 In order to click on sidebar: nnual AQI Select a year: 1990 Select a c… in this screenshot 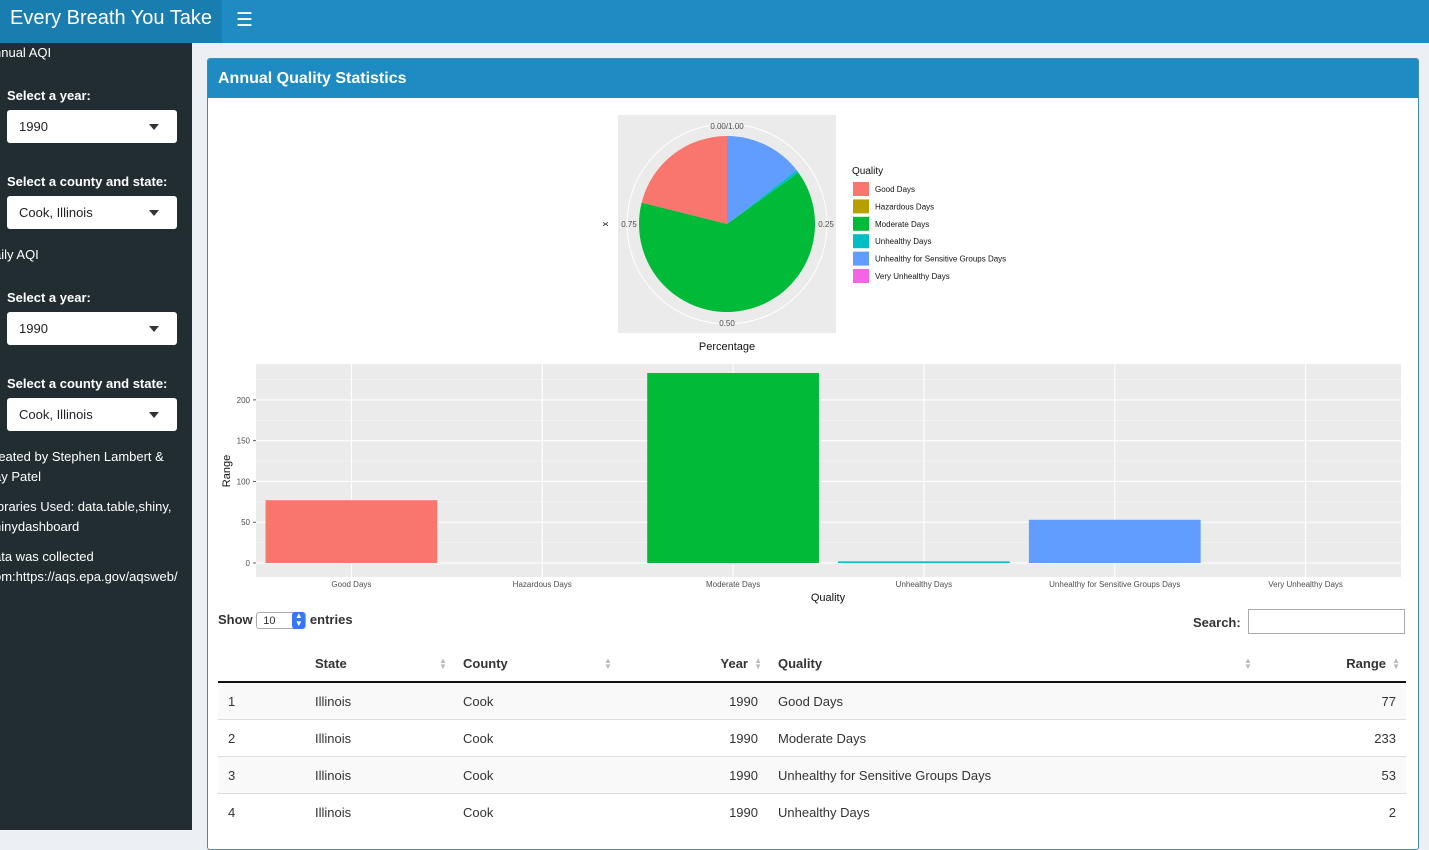, I will do `click(96, 436)`.